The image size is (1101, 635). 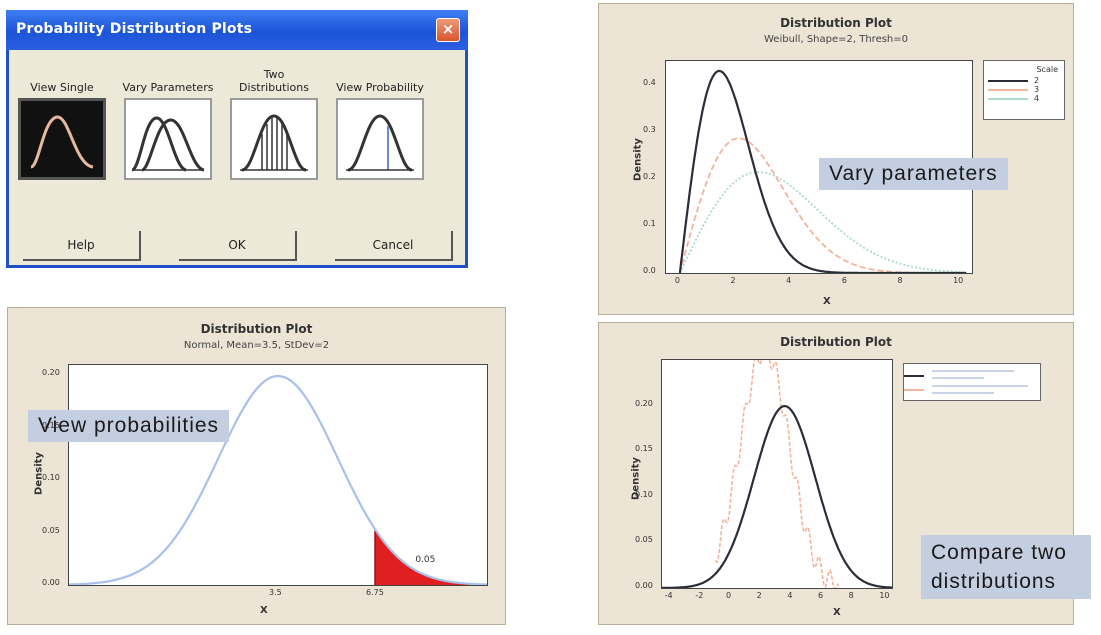 I want to click on callout-line: distributions, so click(x=994, y=581).